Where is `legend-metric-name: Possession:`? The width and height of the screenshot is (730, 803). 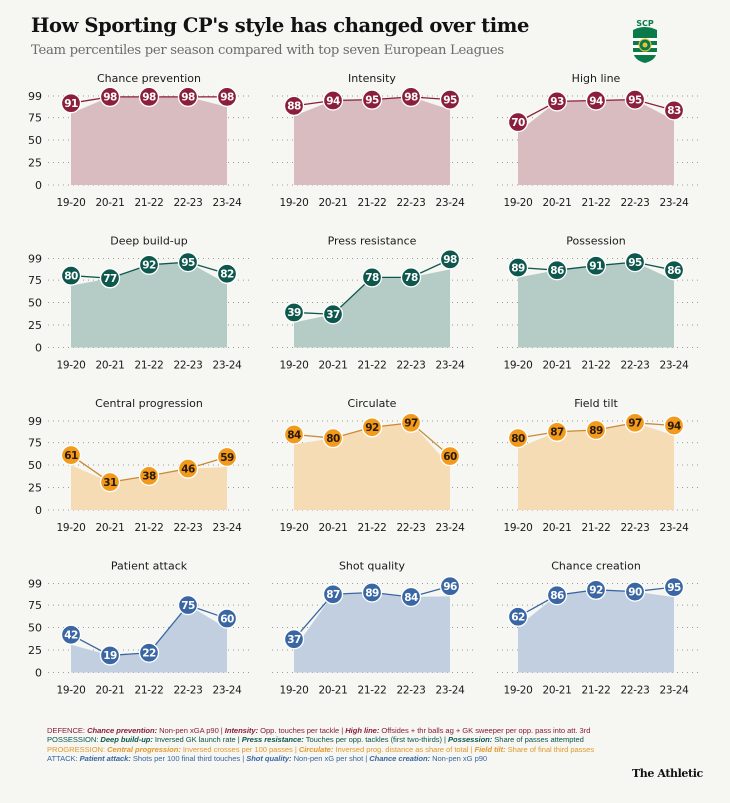 legend-metric-name: Possession: is located at coordinates (470, 740).